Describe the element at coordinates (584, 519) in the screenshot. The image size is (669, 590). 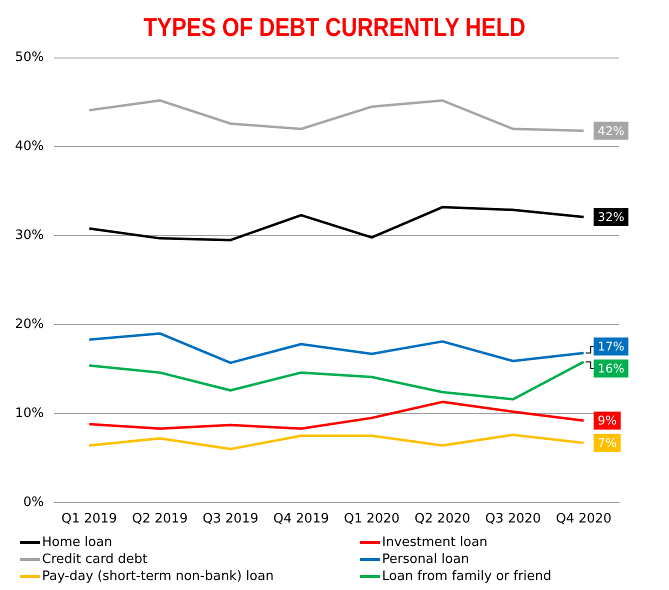
I see `x-tick-label: Q4 2020` at that location.